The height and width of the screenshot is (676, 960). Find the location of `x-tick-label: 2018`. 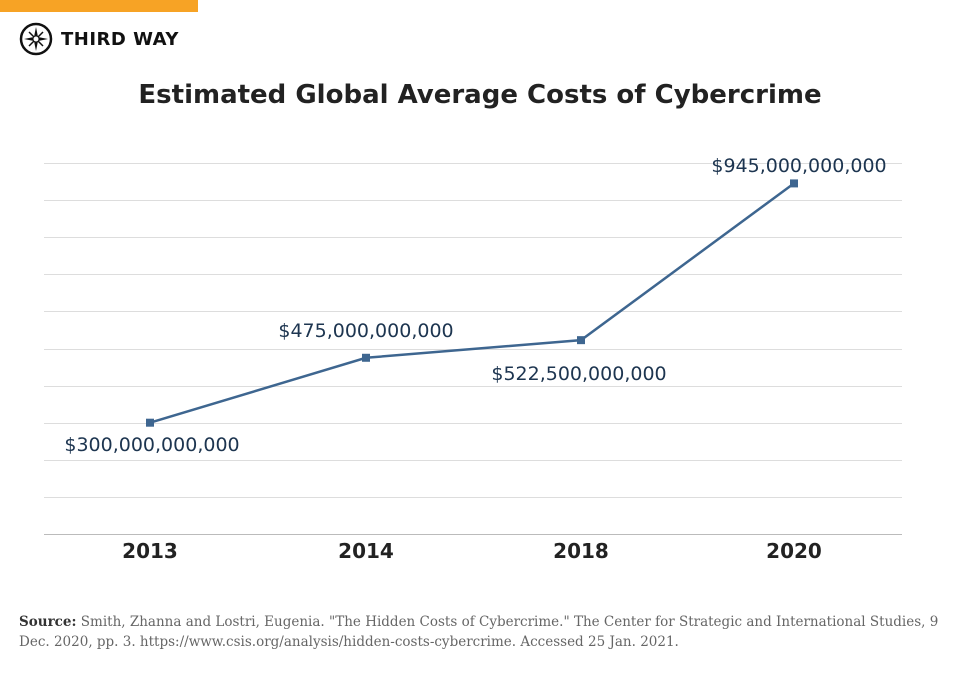

x-tick-label: 2018 is located at coordinates (581, 551).